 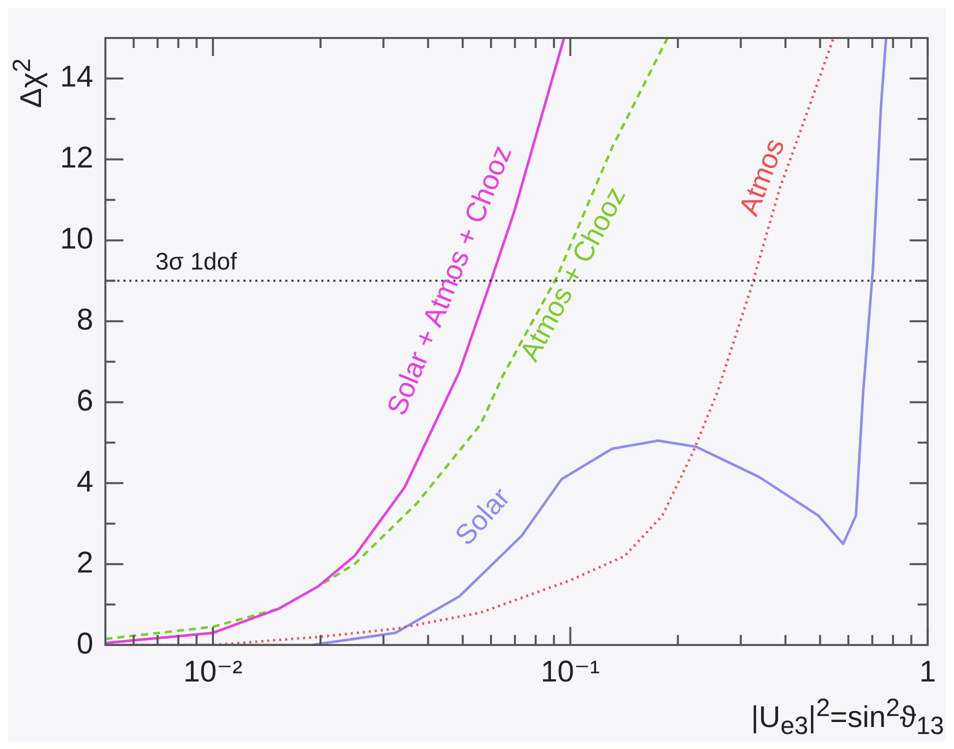 What do you see at coordinates (927, 671) in the screenshot?
I see `x-tick-label: 1` at bounding box center [927, 671].